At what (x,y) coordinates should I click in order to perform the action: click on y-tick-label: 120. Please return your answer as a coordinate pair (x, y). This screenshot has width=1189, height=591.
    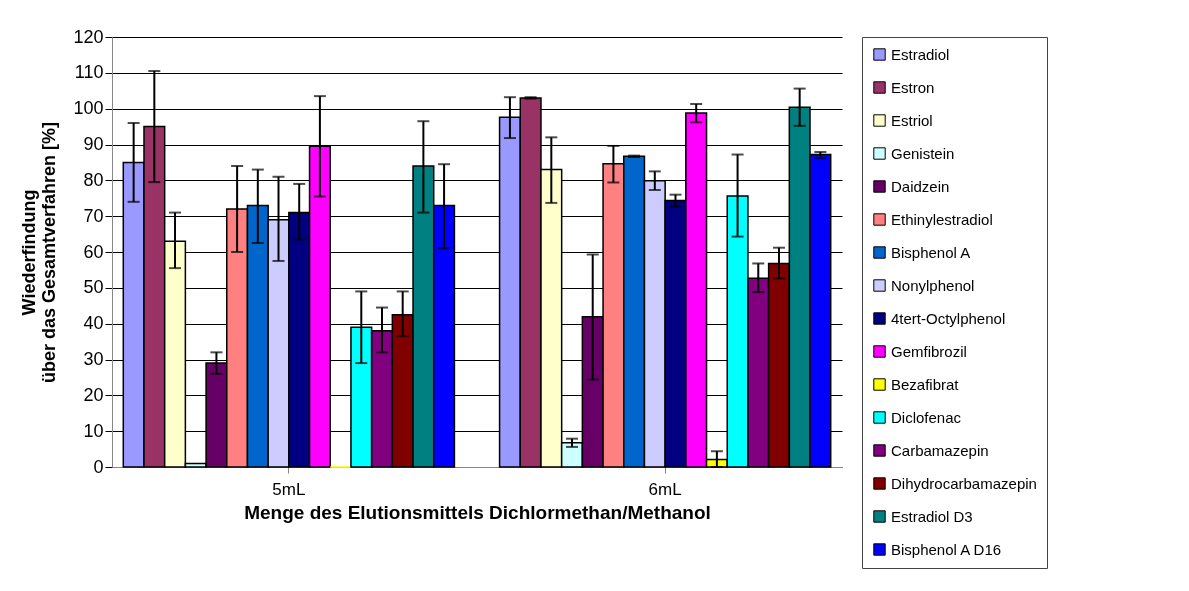
    Looking at the image, I should click on (88, 36).